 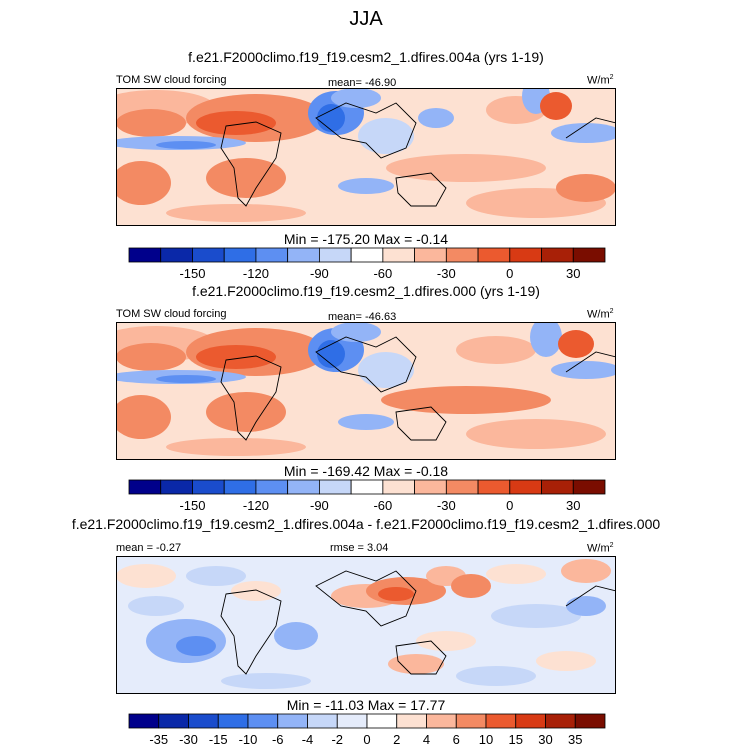 I want to click on colorbar-tick-label: 35, so click(x=575, y=739).